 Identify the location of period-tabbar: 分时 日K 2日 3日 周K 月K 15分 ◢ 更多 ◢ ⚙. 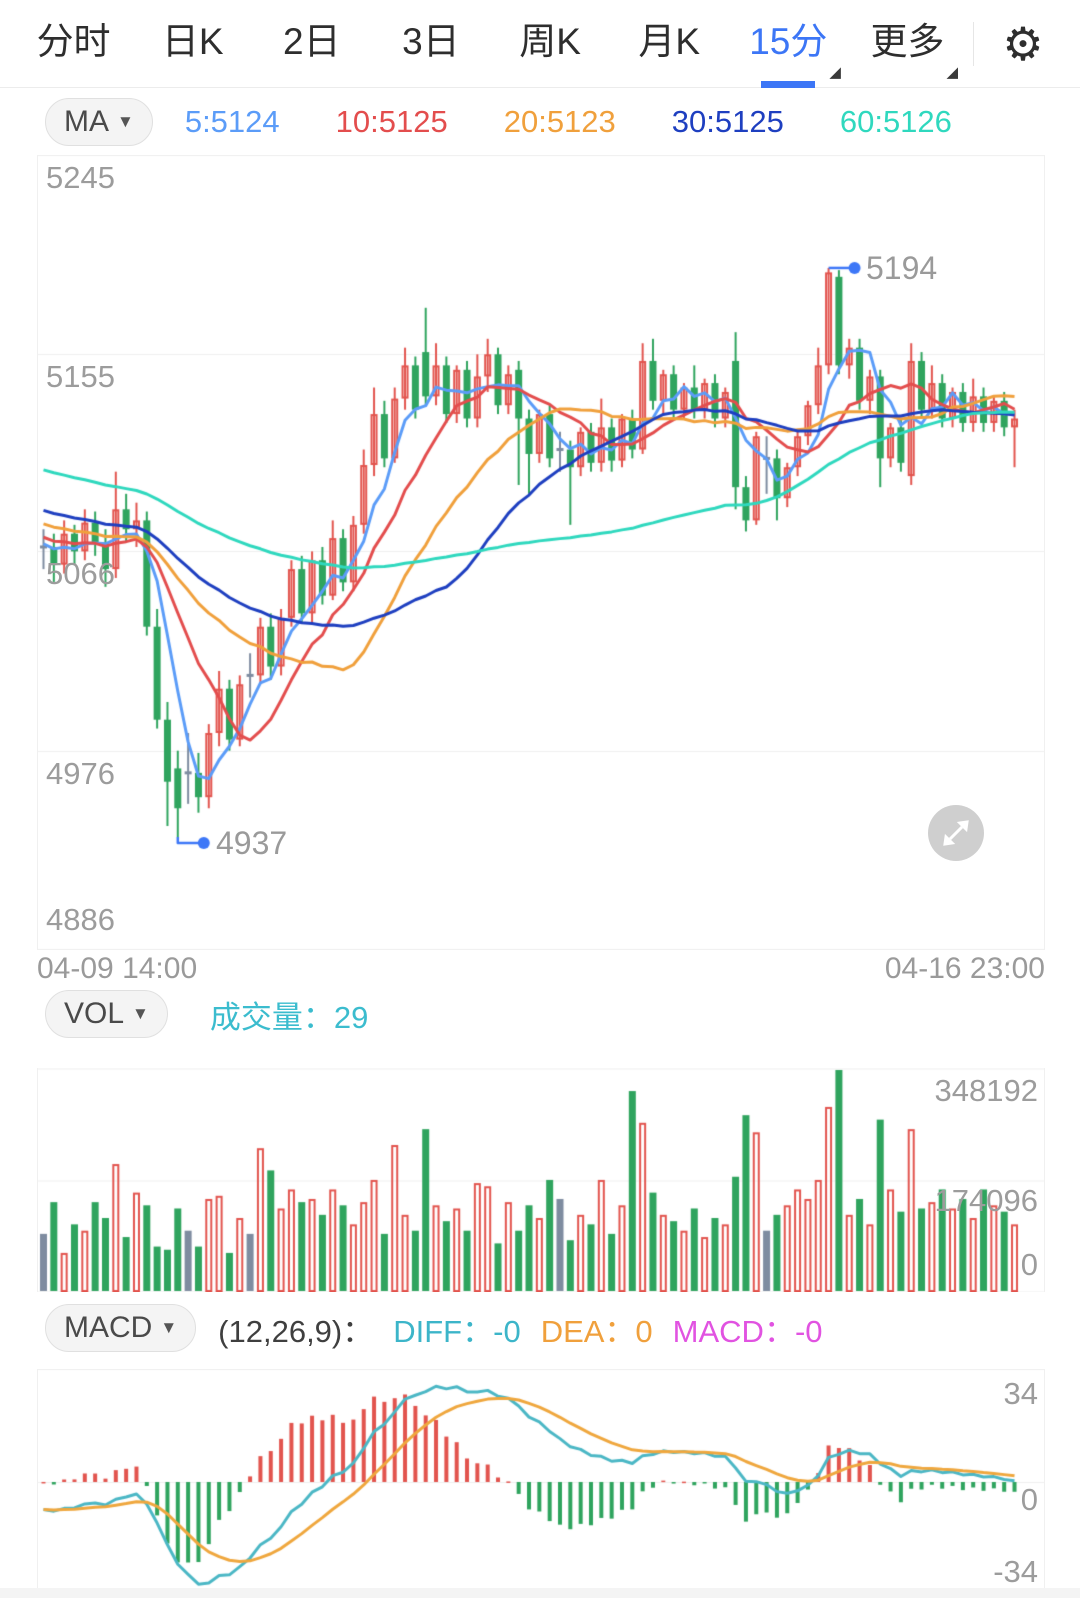
(540, 44).